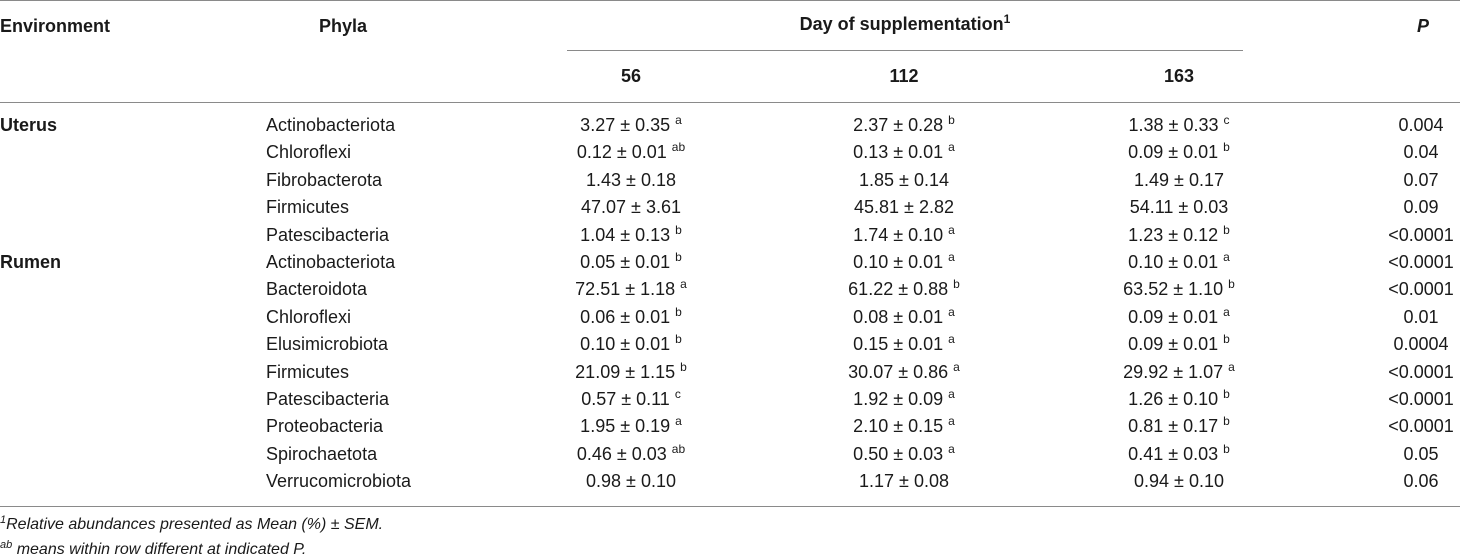  I want to click on footnote-1-mark: 1, so click(3, 520).